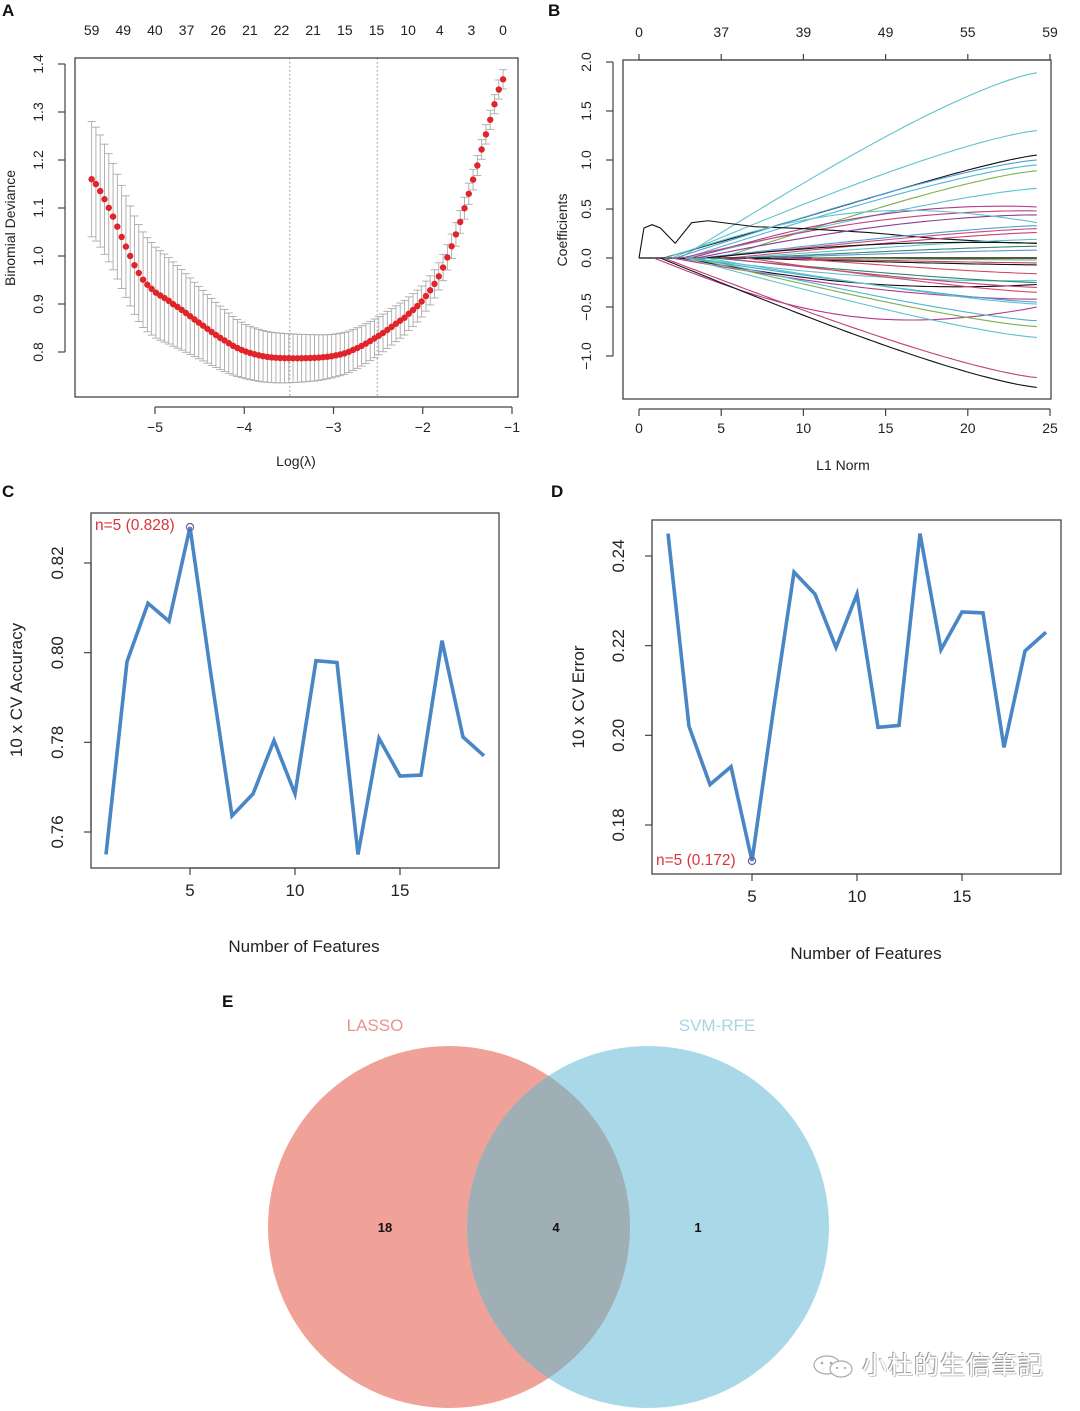 The image size is (1080, 1411). I want to click on top-axis-label: 55, so click(968, 32).